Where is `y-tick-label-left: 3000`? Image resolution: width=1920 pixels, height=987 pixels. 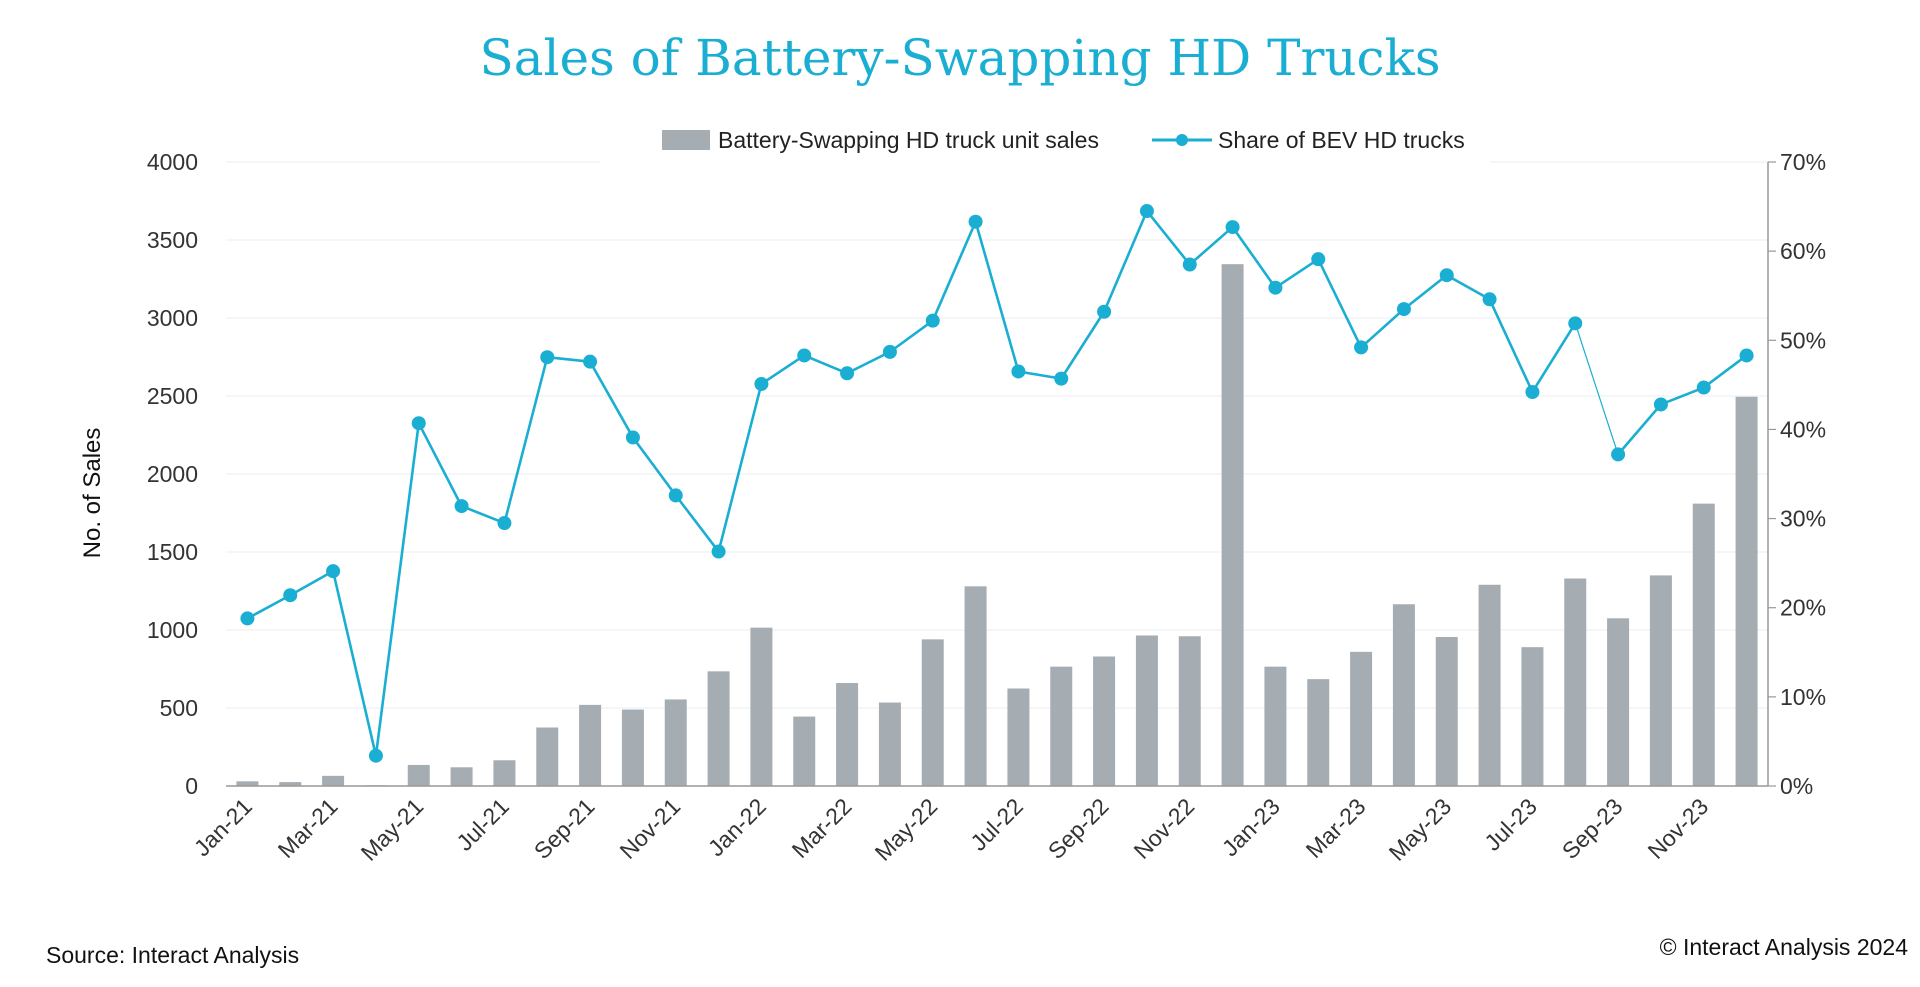 y-tick-label-left: 3000 is located at coordinates (172, 318).